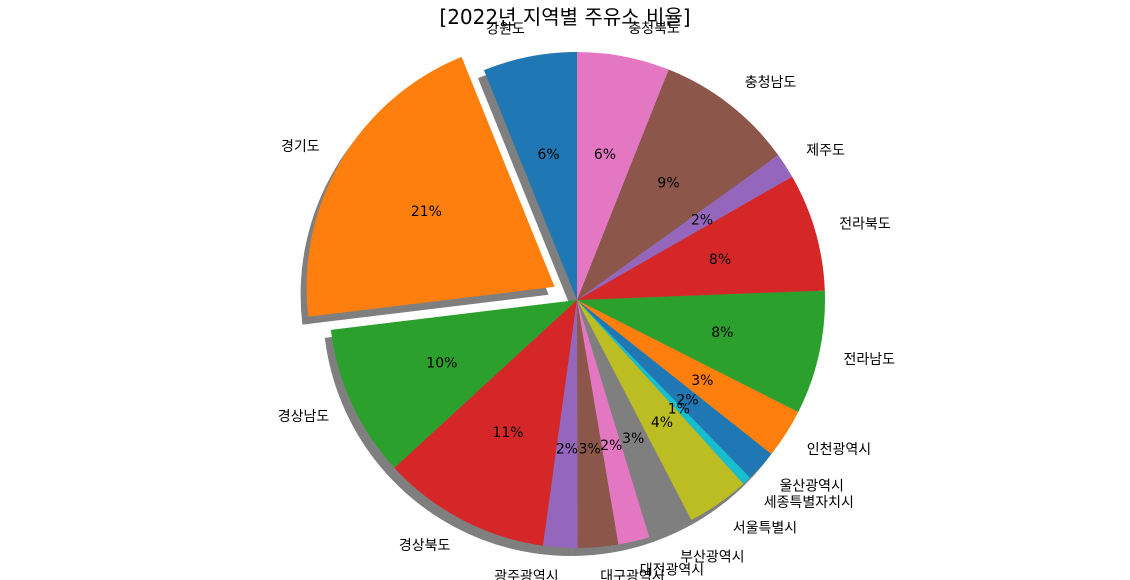 This screenshot has height=580, width=1130. What do you see at coordinates (765, 528) in the screenshot?
I see `slice-label: 서울특별시` at bounding box center [765, 528].